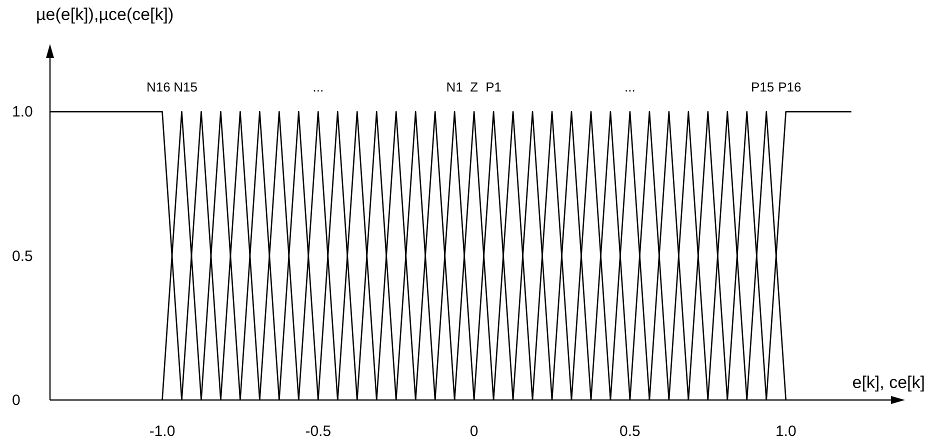  What do you see at coordinates (474, 431) in the screenshot?
I see `x-tick-label: 0` at bounding box center [474, 431].